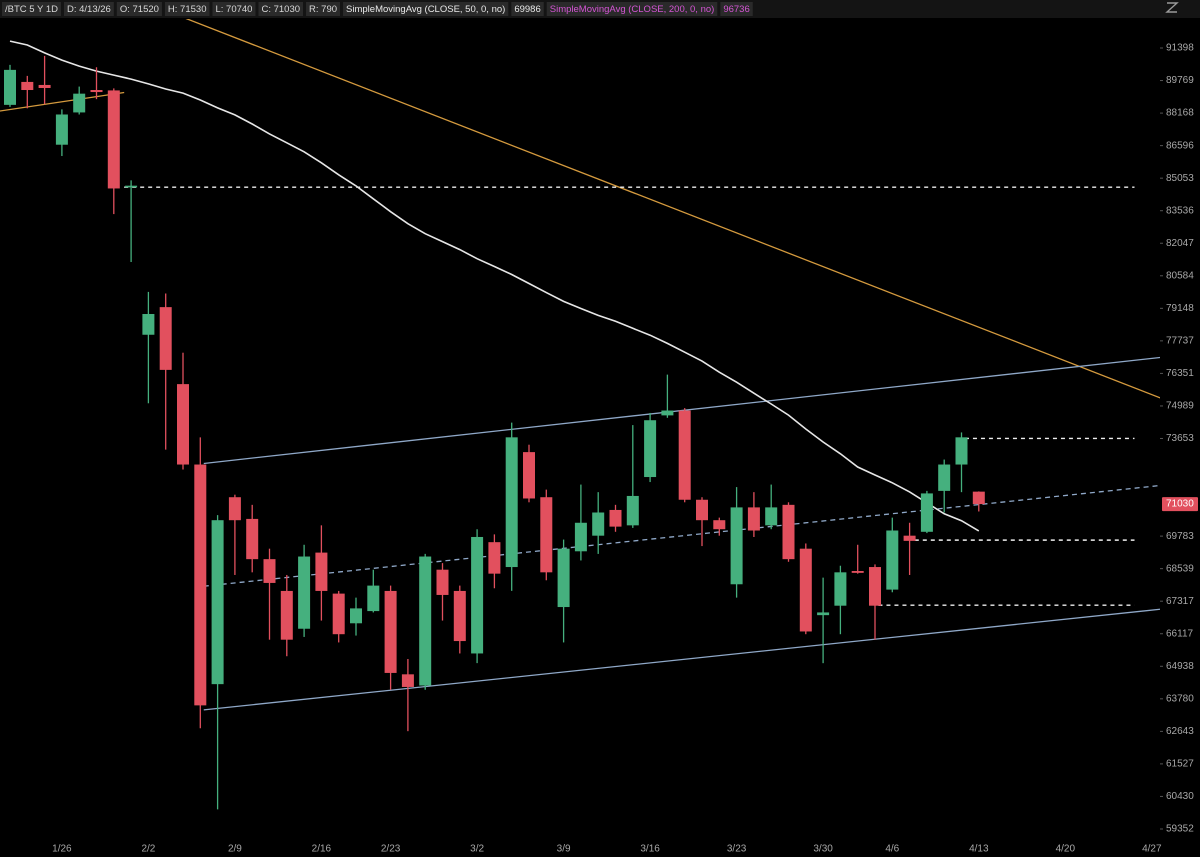  I want to click on y-tick-label: 73653, so click(1180, 438).